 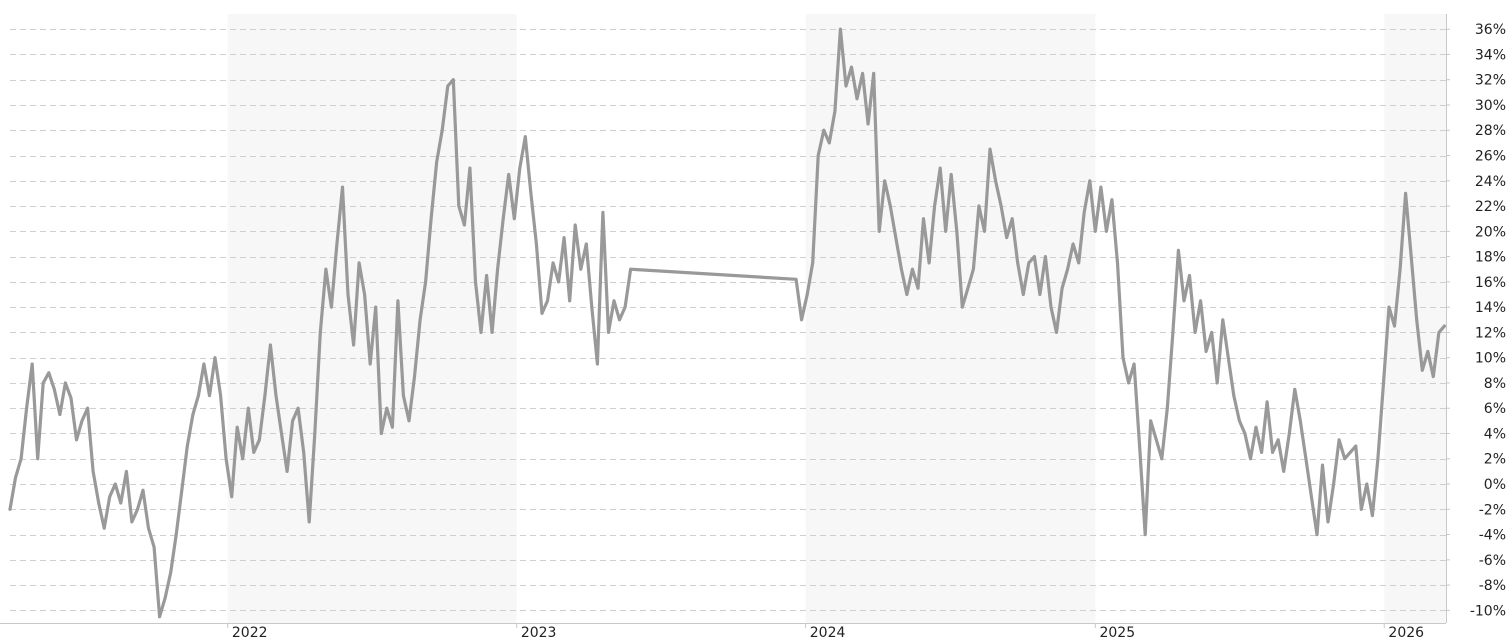 I want to click on y-tick-label: -10%, so click(x=1488, y=611).